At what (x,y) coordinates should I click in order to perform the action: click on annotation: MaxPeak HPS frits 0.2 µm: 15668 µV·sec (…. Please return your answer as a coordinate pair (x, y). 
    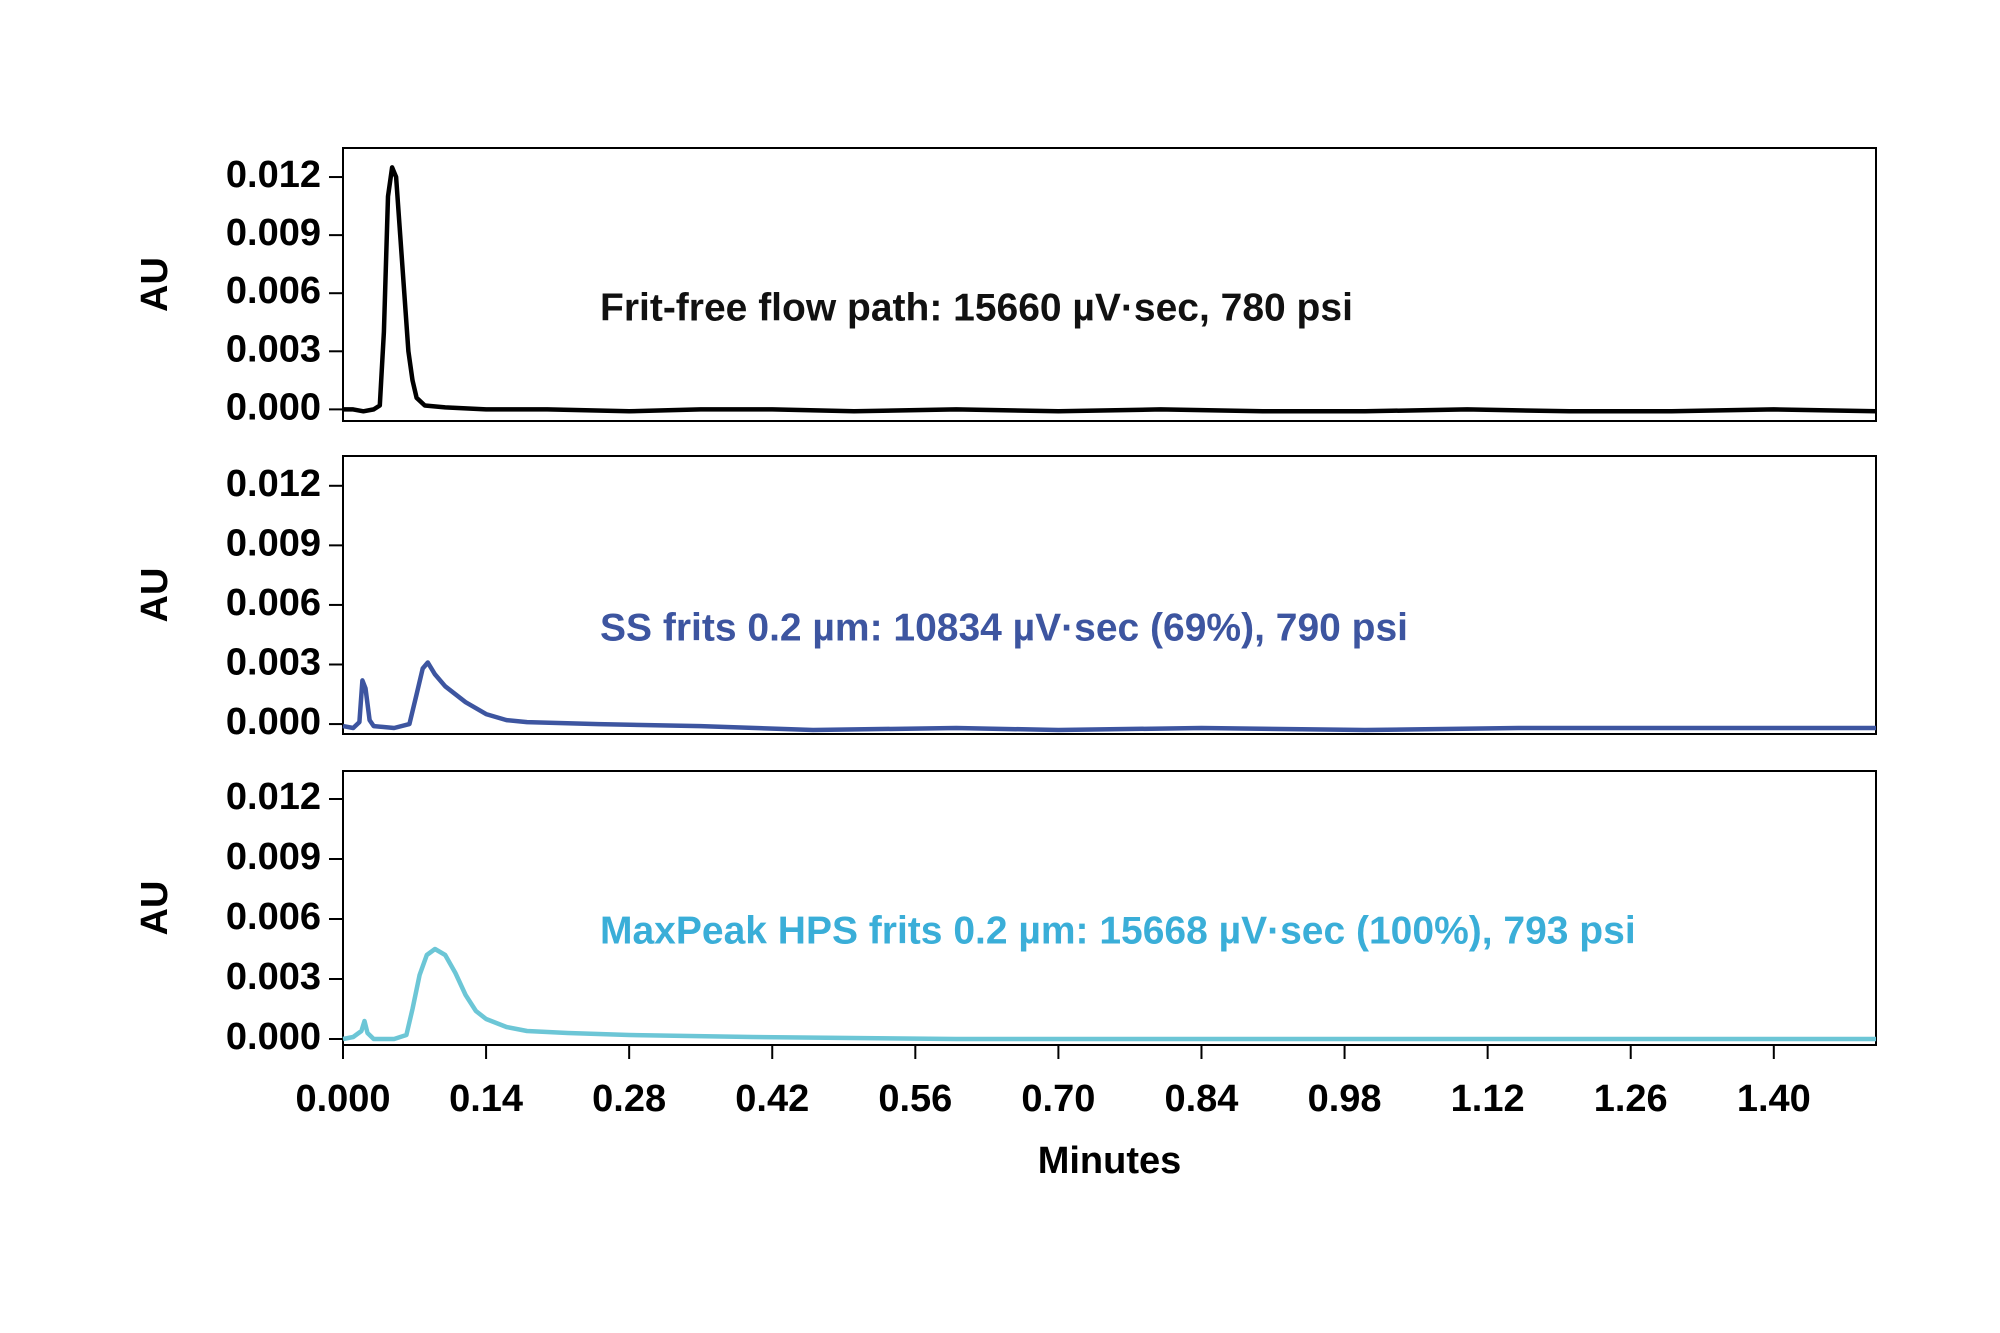
    Looking at the image, I should click on (1118, 930).